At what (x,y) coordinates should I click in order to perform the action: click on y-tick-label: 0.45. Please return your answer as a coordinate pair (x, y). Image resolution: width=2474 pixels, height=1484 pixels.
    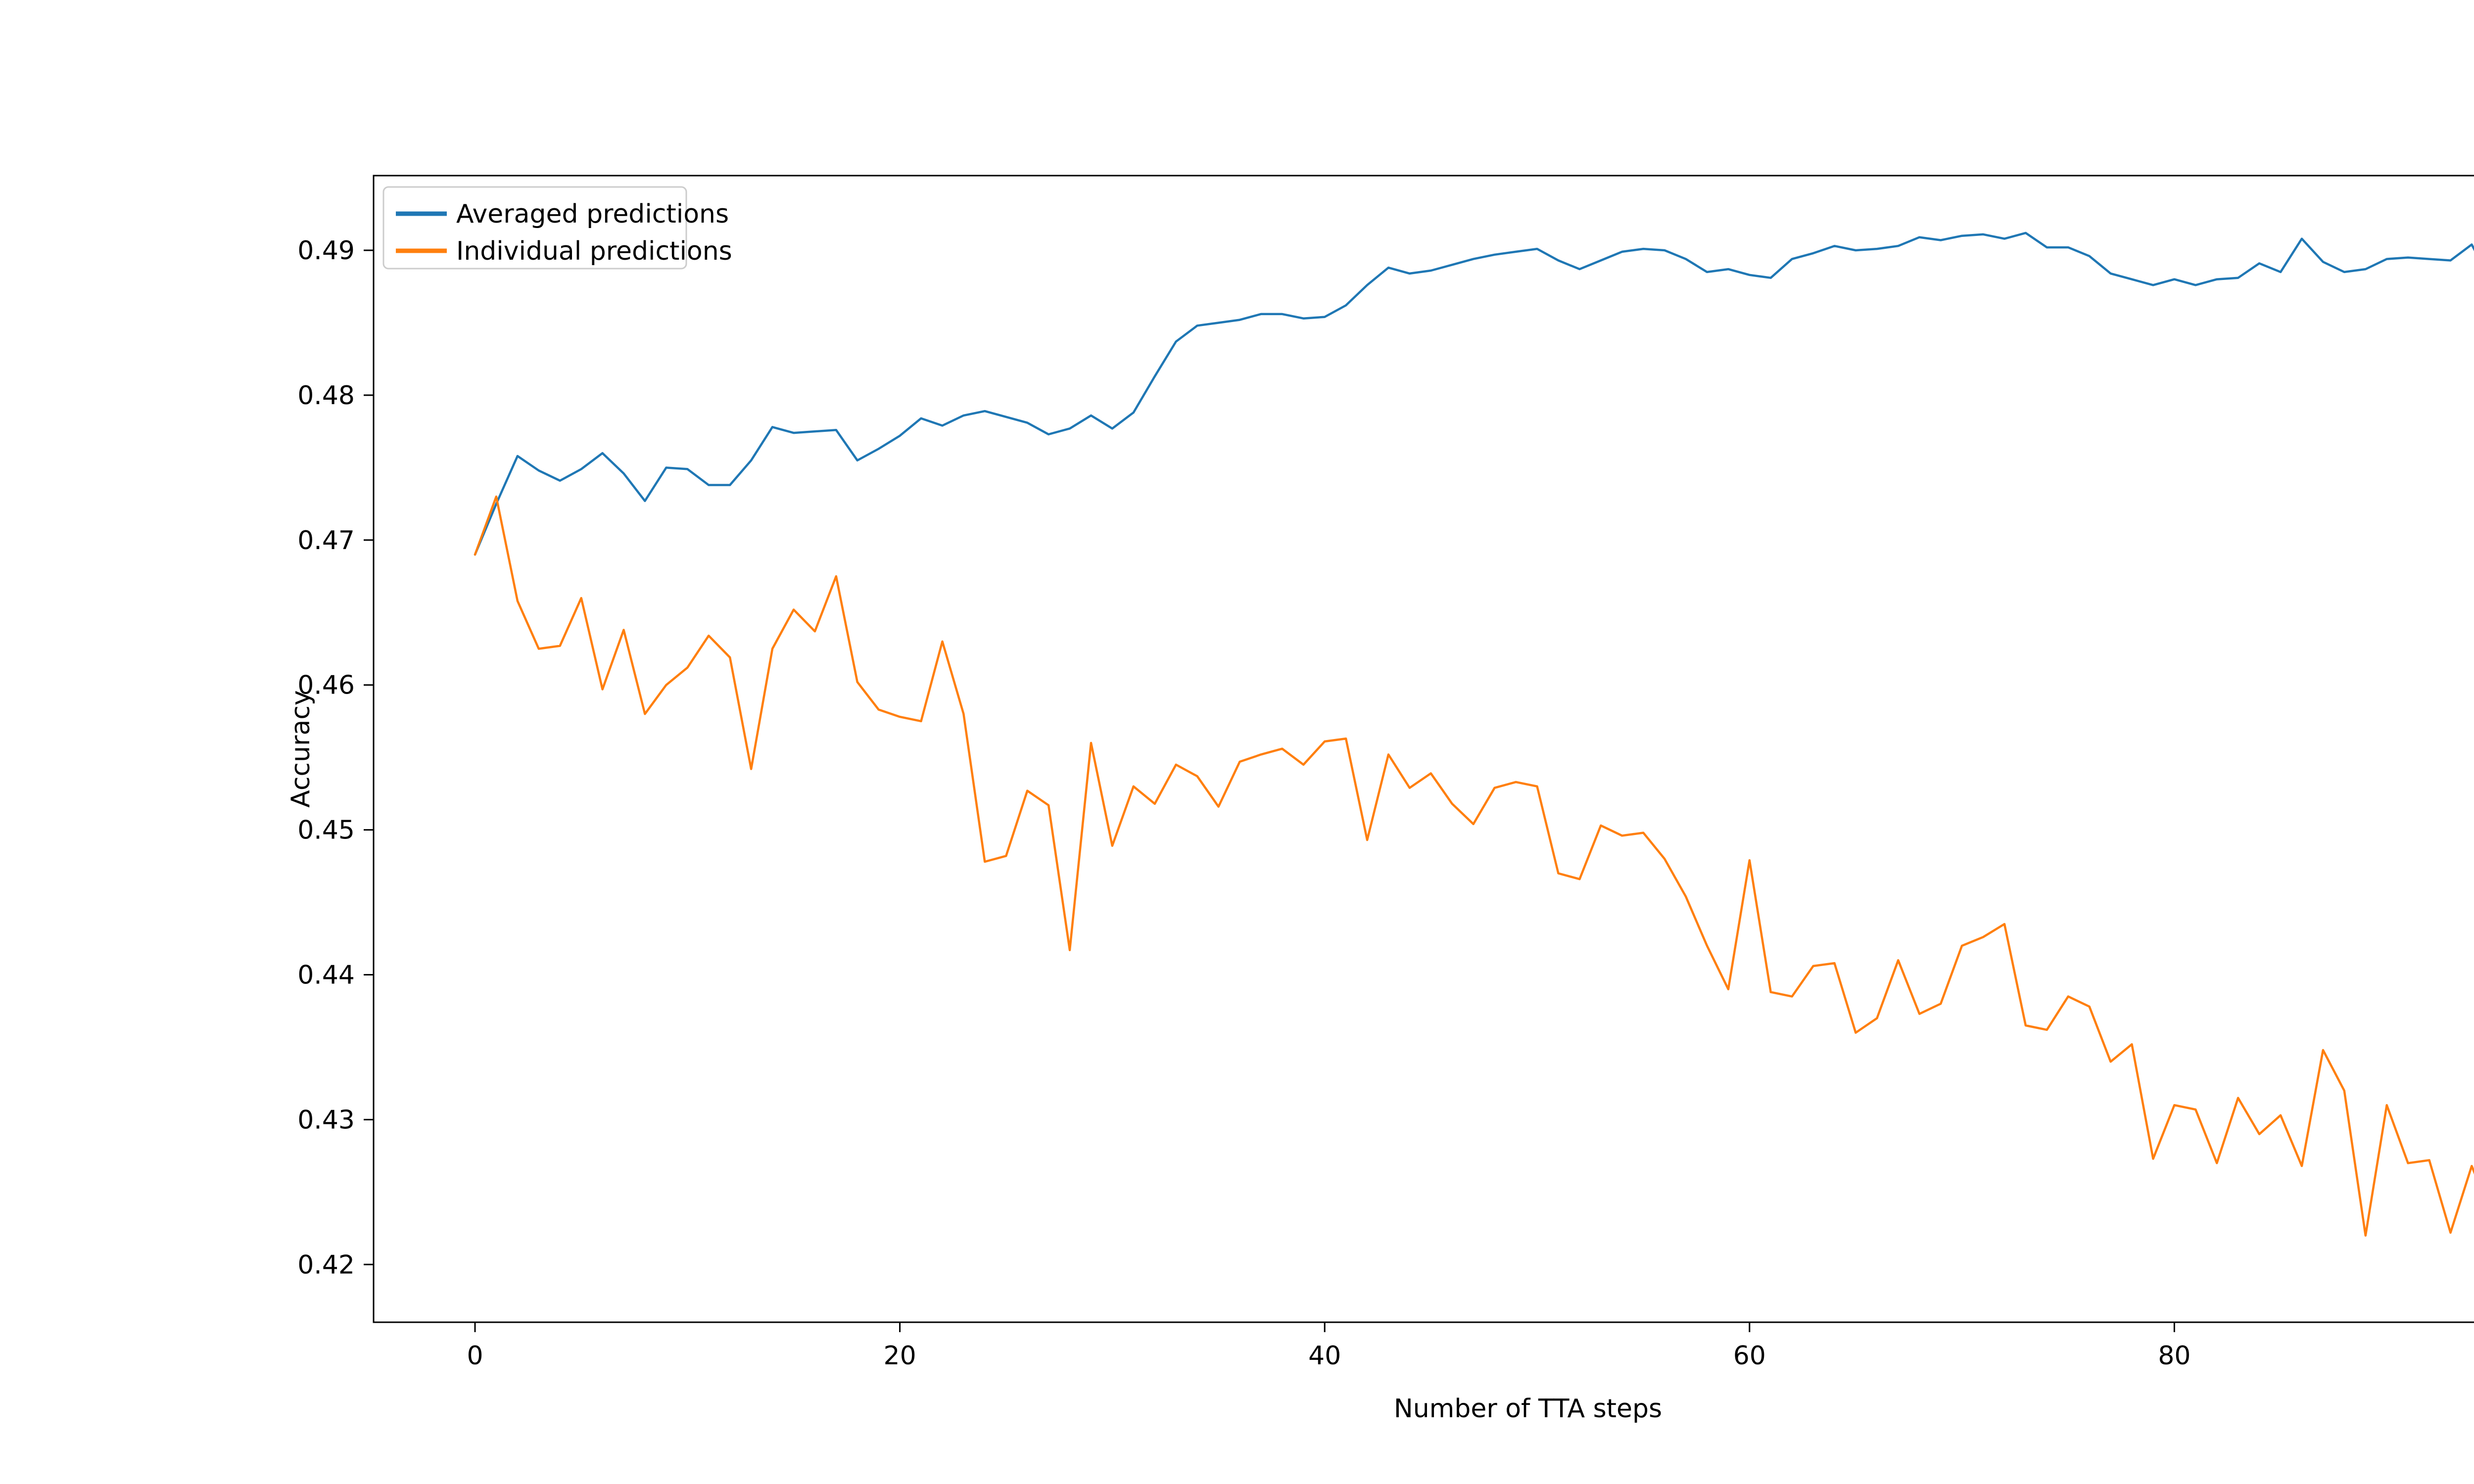
    Looking at the image, I should click on (326, 830).